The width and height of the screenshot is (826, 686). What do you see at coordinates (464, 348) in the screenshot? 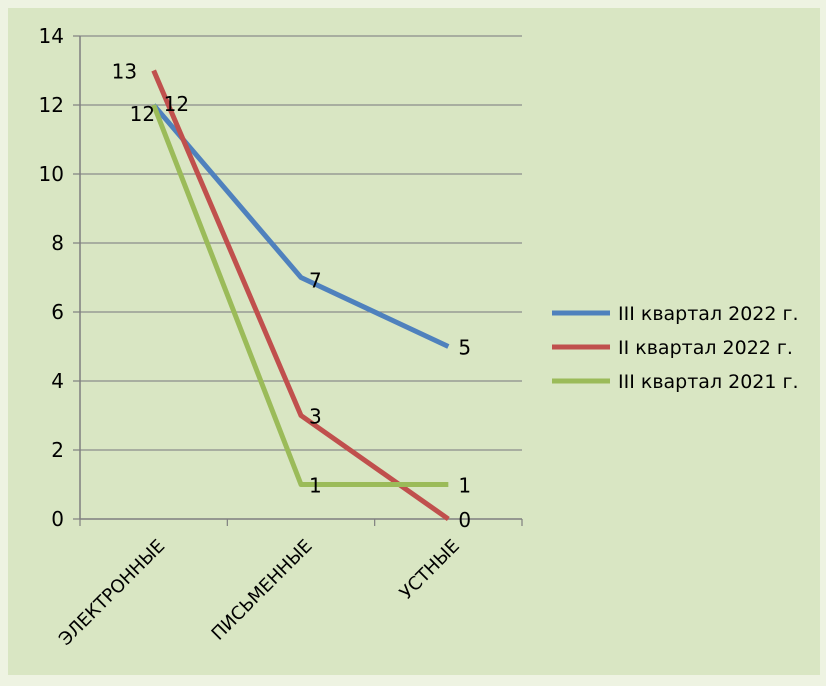
I see `data-label: 5` at bounding box center [464, 348].